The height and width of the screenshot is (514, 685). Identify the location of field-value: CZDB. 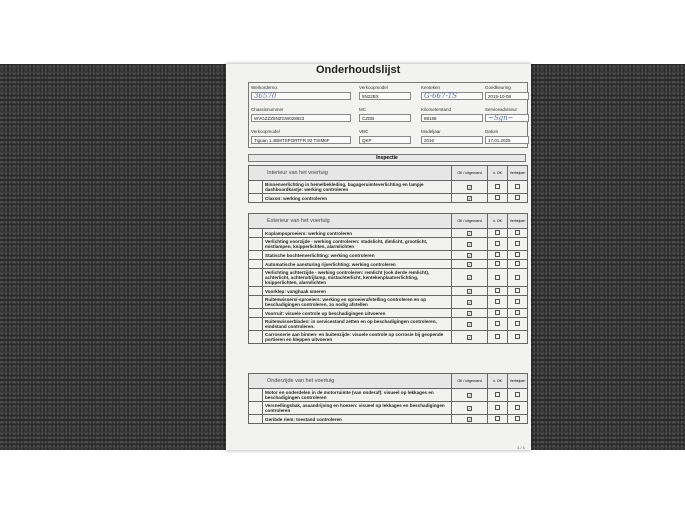
(385, 118).